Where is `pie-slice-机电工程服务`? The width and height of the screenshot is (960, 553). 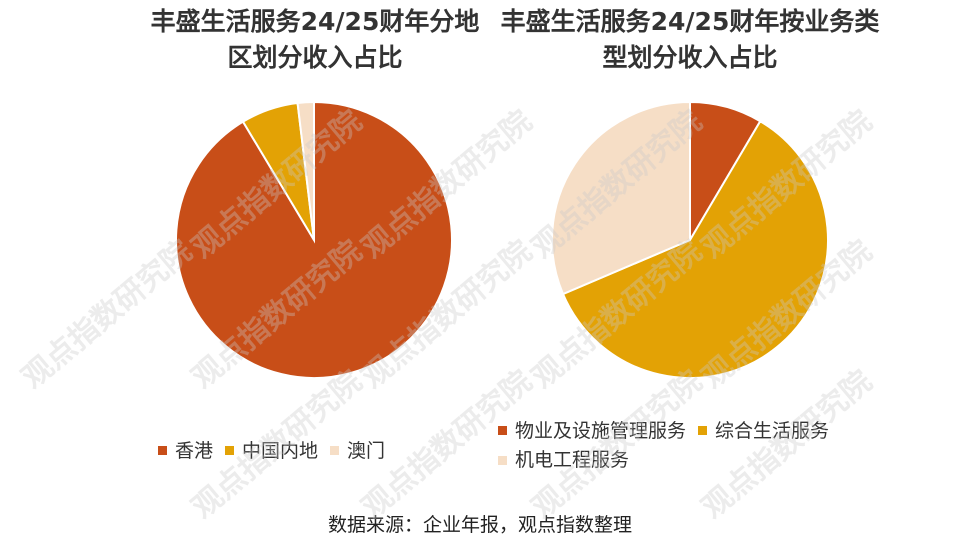 pie-slice-机电工程服务 is located at coordinates (621, 198).